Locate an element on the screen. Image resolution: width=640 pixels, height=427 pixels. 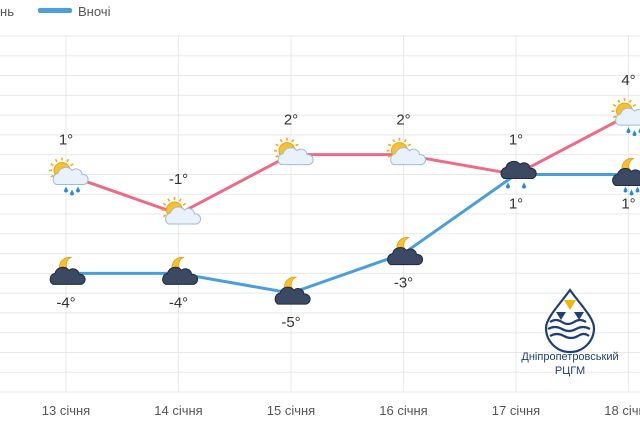
x-tick-label: 15 січня is located at coordinates (291, 410).